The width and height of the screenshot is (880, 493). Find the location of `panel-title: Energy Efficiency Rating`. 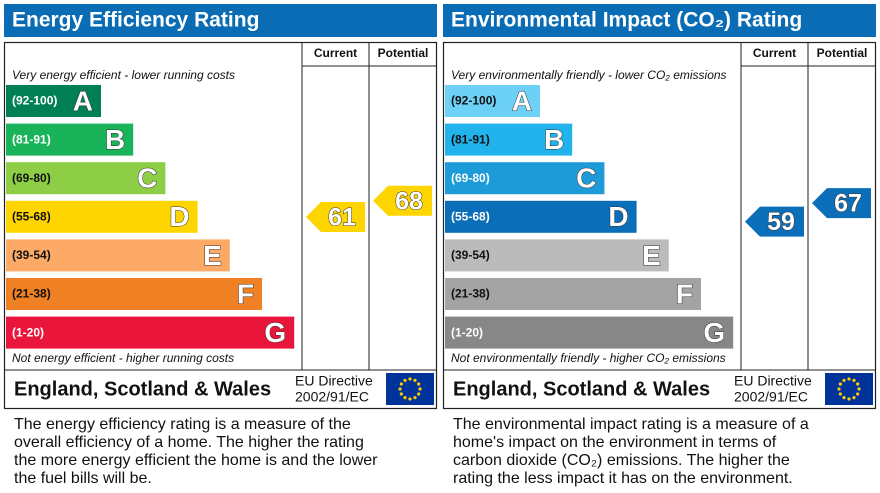

panel-title: Energy Efficiency Rating is located at coordinates (135, 20).